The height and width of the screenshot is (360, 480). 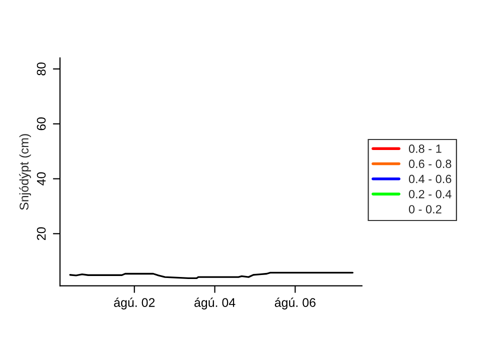 What do you see at coordinates (25, 172) in the screenshot?
I see `y-axis-title: Snjódýpt (cm)` at bounding box center [25, 172].